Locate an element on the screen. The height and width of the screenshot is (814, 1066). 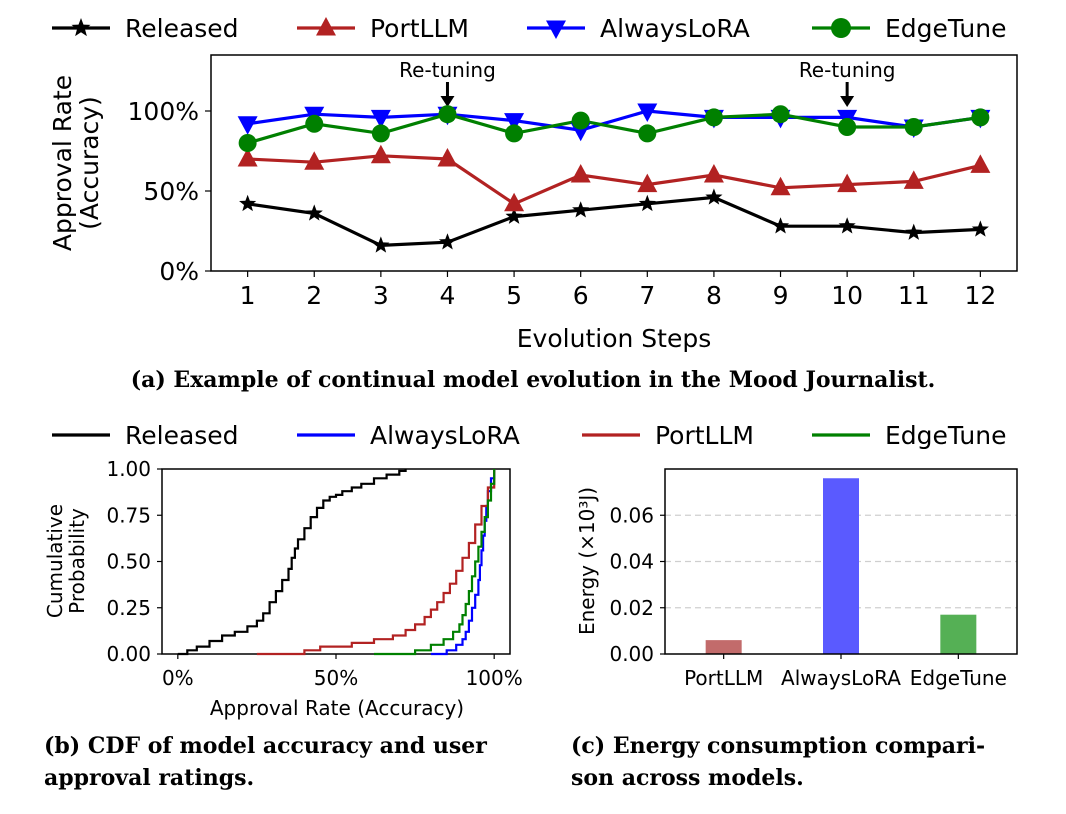
panel-a-x-tick-label: 10 is located at coordinates (847, 295).